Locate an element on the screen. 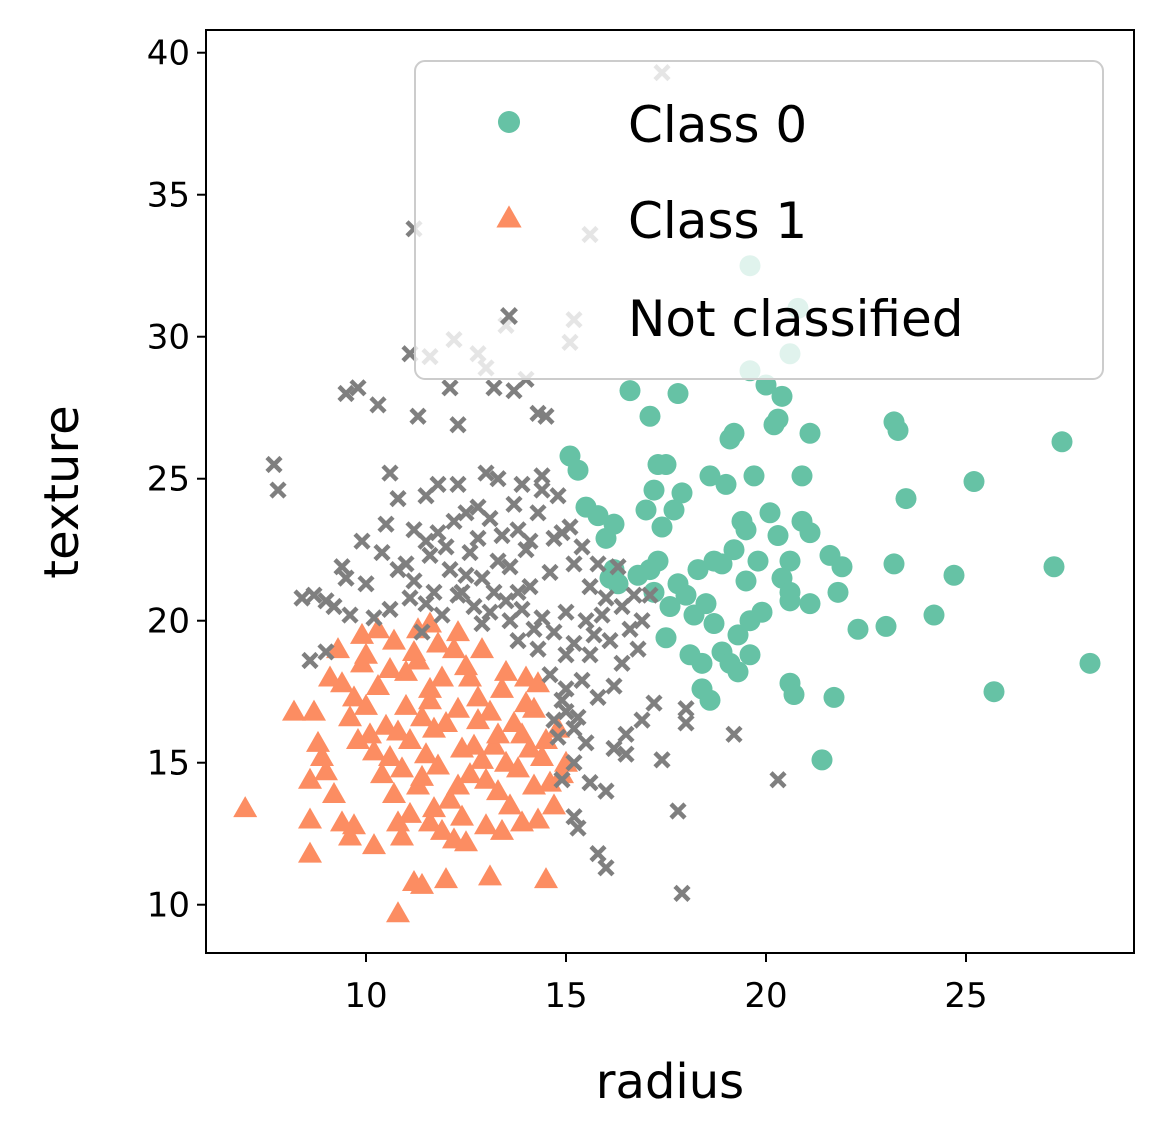  x-tick-label: 15 is located at coordinates (565, 996).